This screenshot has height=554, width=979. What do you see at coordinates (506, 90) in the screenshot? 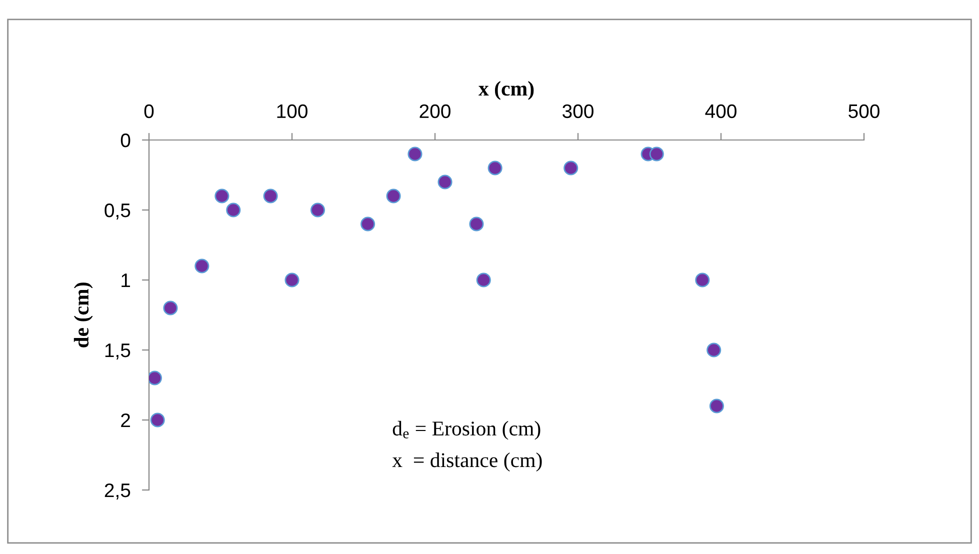
I see `x-axis-title: x (cm)` at bounding box center [506, 90].